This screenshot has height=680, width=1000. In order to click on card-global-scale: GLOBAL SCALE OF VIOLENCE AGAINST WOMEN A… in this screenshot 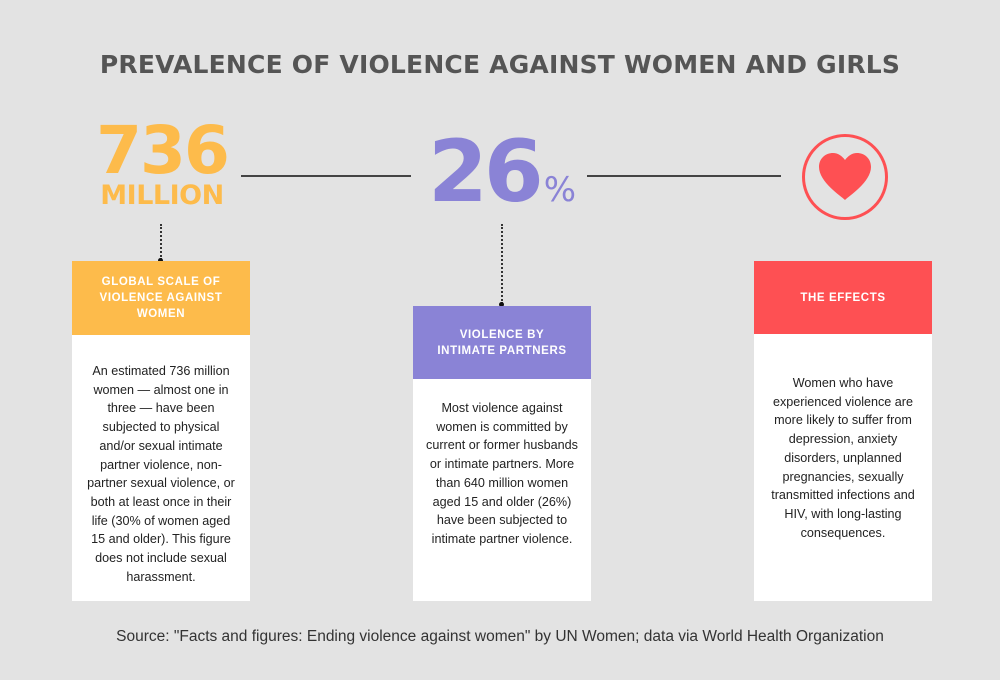, I will do `click(161, 431)`.